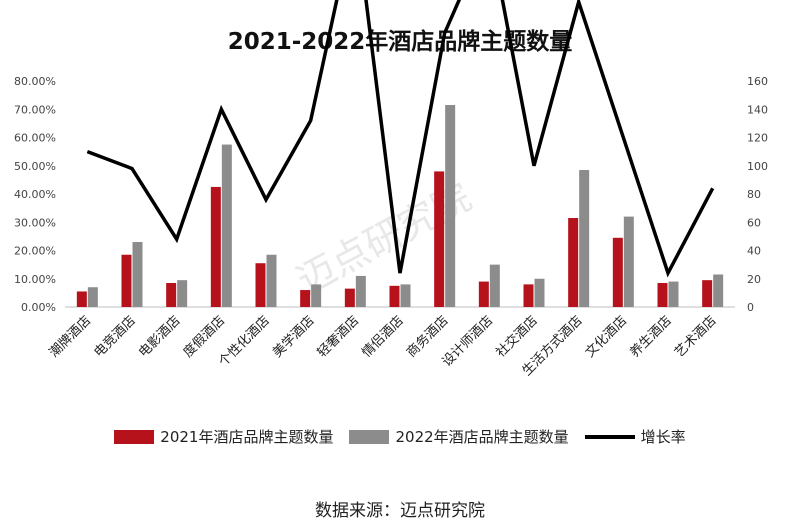 Image resolution: width=800 pixels, height=531 pixels. What do you see at coordinates (70, 337) in the screenshot?
I see `category-label: 潮牌酒店` at bounding box center [70, 337].